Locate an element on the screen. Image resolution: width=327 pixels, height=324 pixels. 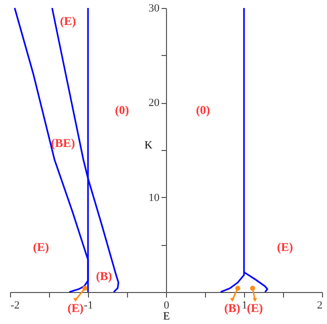
y-tick-label: 10 is located at coordinates (154, 198).